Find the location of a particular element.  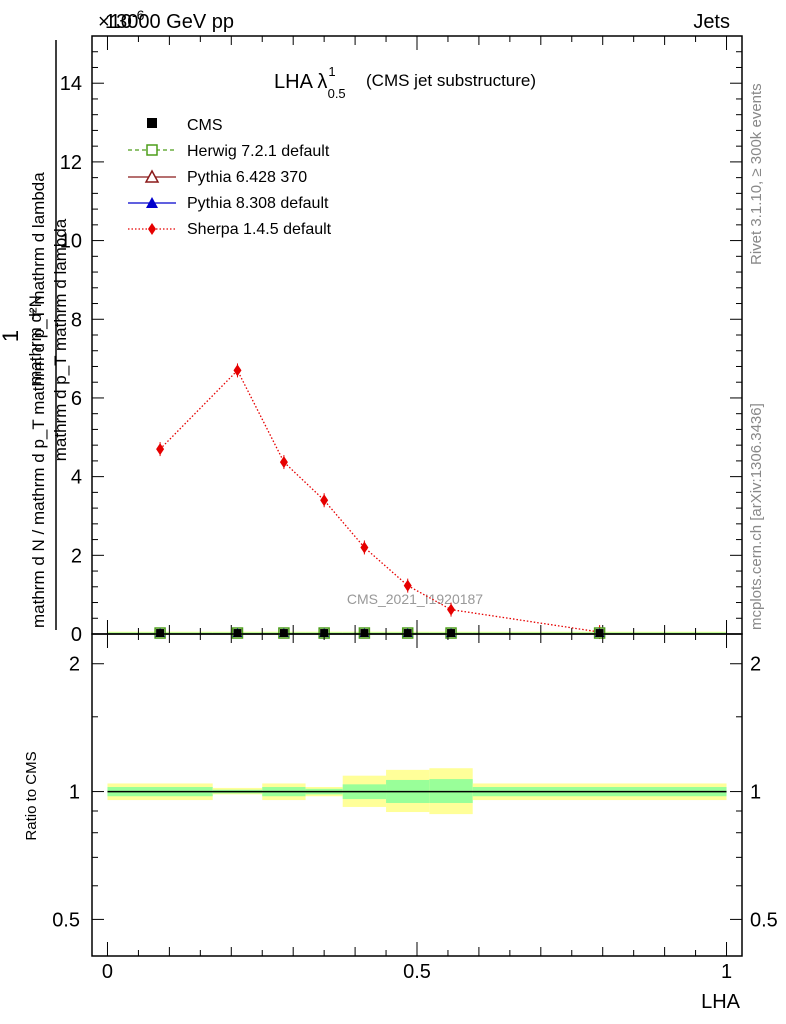

exponent-label: ×10⁻⁶ is located at coordinates (121, 20).